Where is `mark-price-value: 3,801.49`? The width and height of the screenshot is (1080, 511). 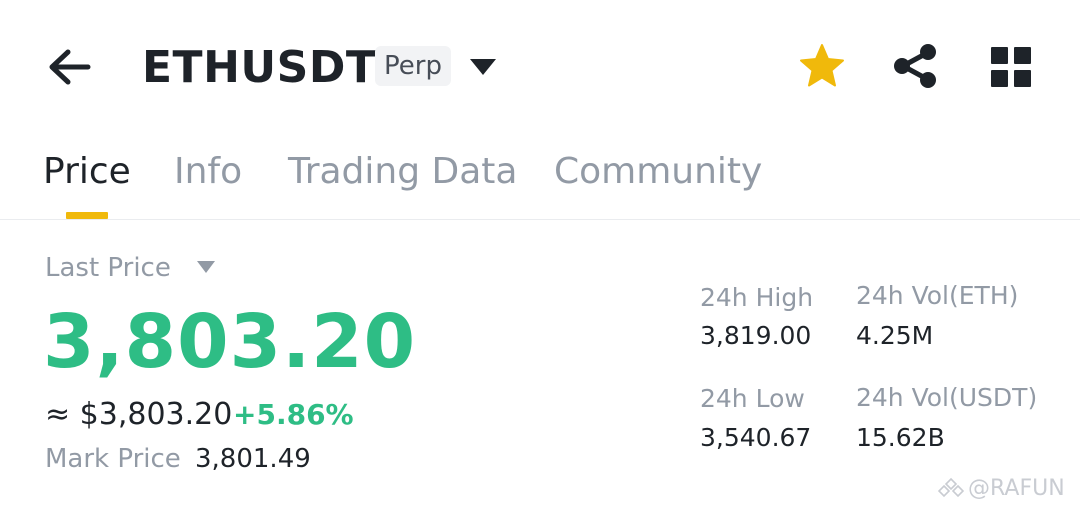
mark-price-value: 3,801.49 is located at coordinates (253, 459).